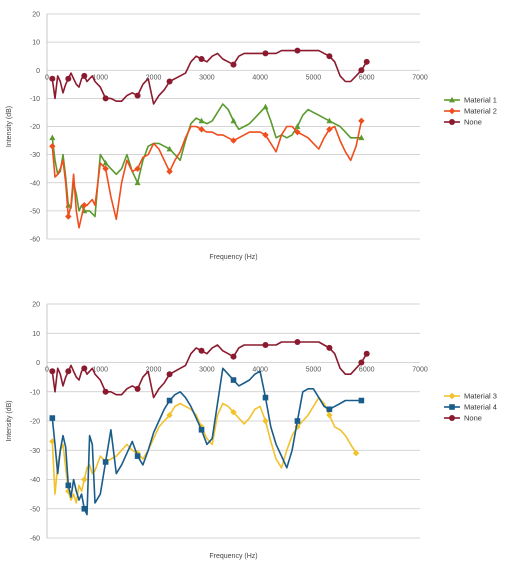 The image size is (515, 571). What do you see at coordinates (463, 418) in the screenshot?
I see `legend-item: None` at bounding box center [463, 418].